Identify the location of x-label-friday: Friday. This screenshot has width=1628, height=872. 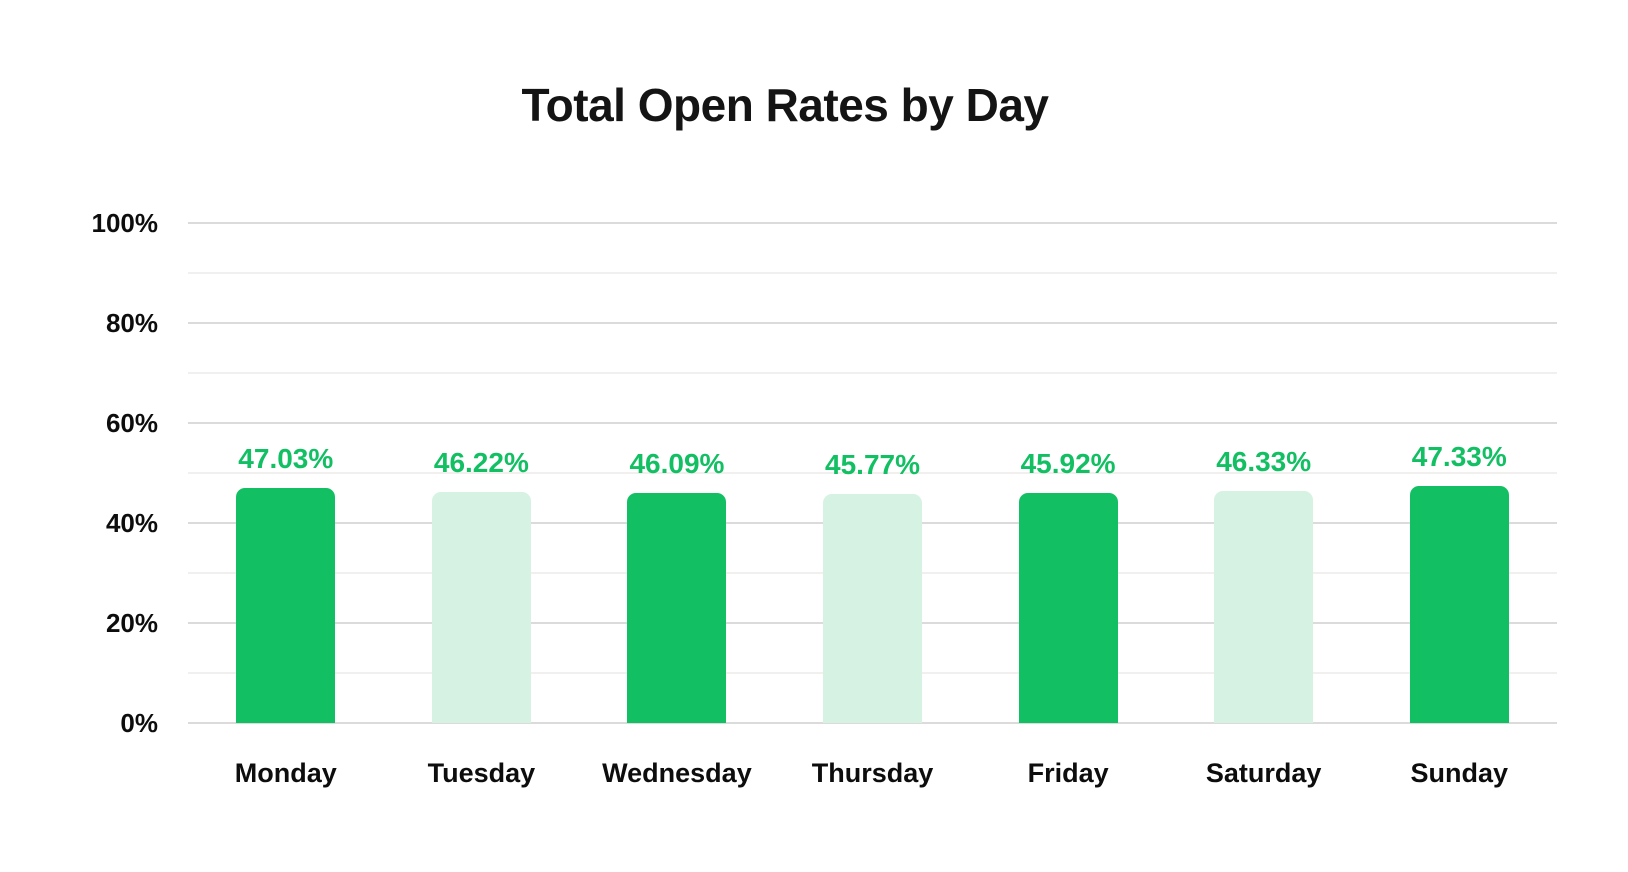
(1068, 773).